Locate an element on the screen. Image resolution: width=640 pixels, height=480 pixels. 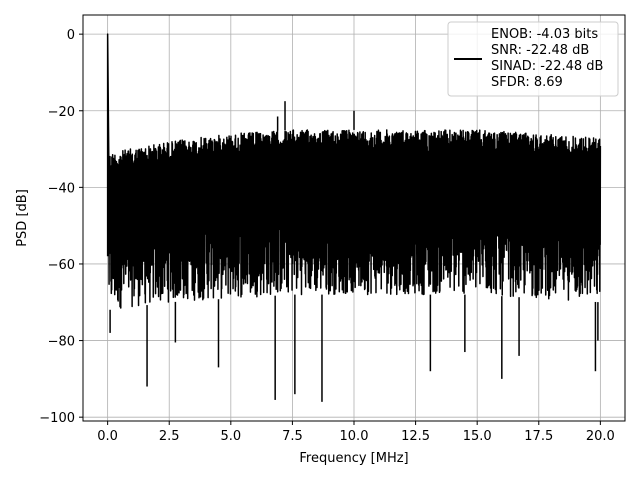
x-axis: 0.0 2.5 5.0 7.5 10.0 12.5 15.0 17.5 20.0 is located at coordinates (356, 432).